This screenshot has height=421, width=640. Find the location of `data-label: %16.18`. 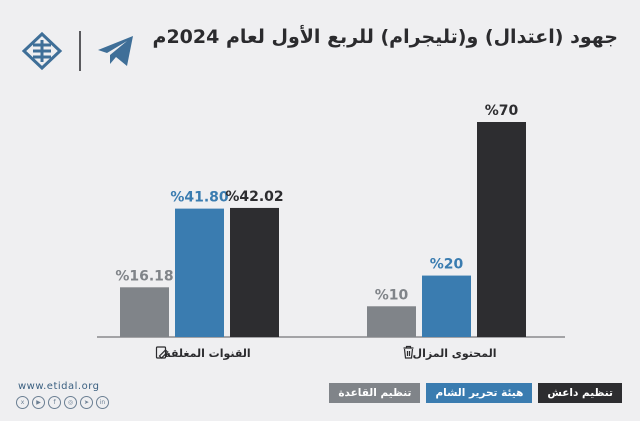

data-label: %16.18 is located at coordinates (144, 276).